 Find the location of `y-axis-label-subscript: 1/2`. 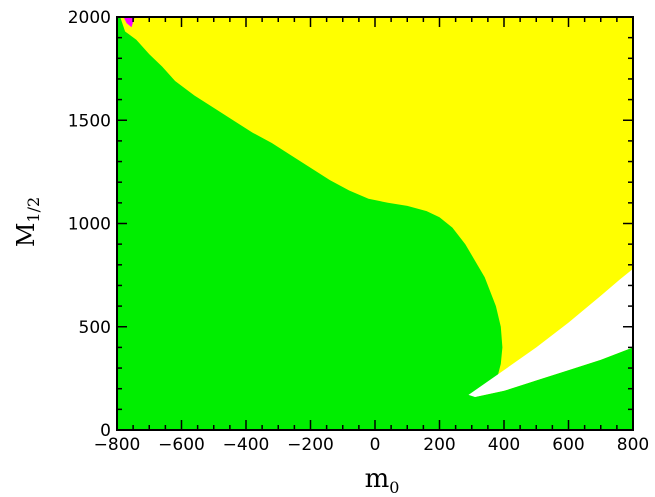

y-axis-label-subscript: 1/2 is located at coordinates (33, 210).